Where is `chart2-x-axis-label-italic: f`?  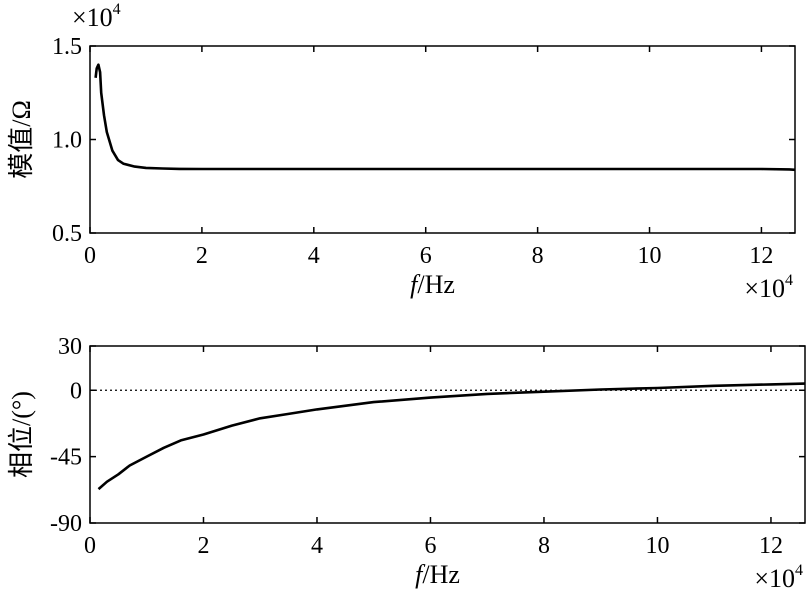
chart2-x-axis-label-italic: f is located at coordinates (420, 574).